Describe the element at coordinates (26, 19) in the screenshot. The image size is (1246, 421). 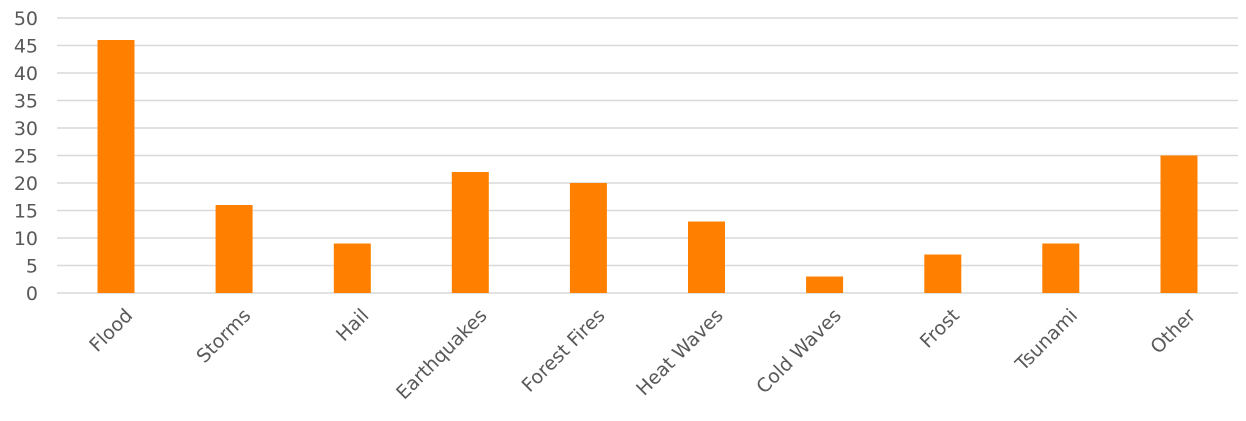
I see `y-tick-label: 50` at that location.